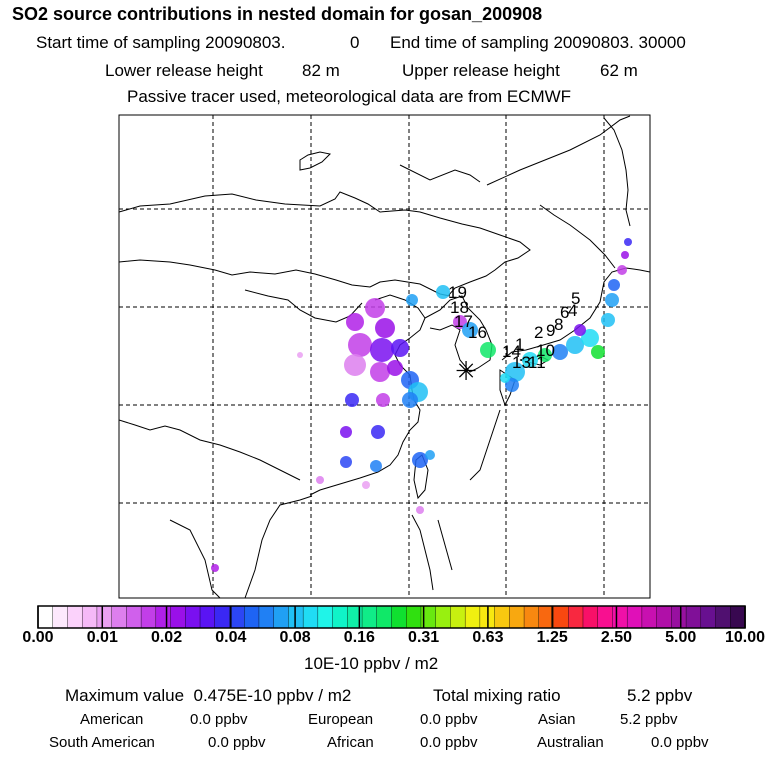  Describe the element at coordinates (619, 70) in the screenshot. I see `upper-release-value: 62 m` at that location.